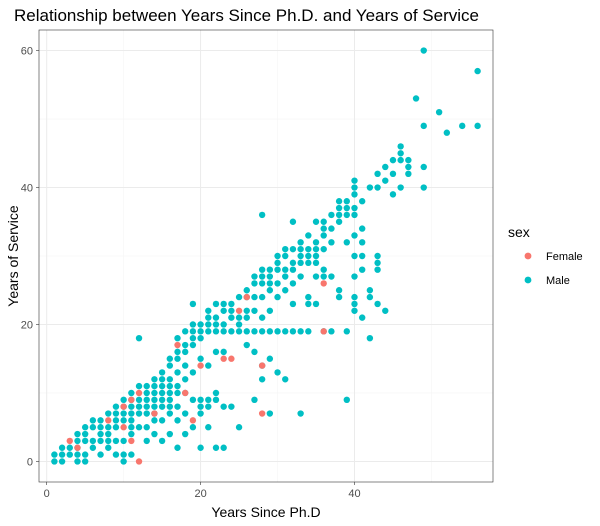 The image size is (600, 526). What do you see at coordinates (13, 256) in the screenshot?
I see `y-axis-title: Years of Service` at bounding box center [13, 256].